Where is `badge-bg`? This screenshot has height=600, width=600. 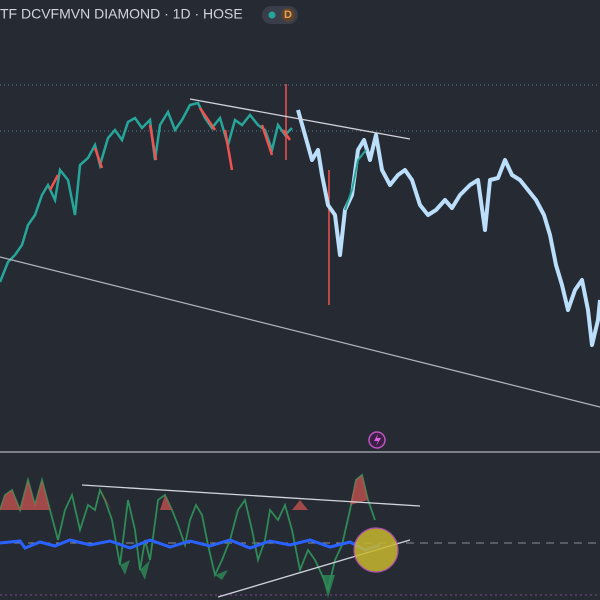
badge-bg is located at coordinates (288, 15).